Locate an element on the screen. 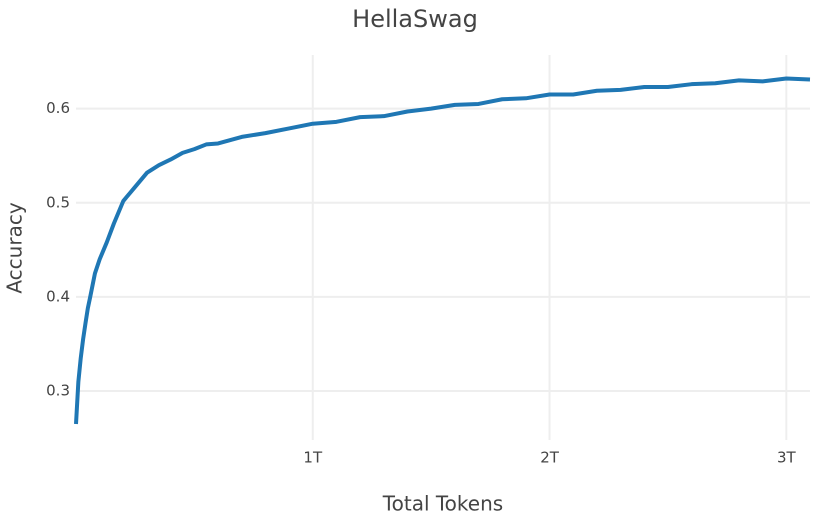 Image resolution: width=830 pixels, height=520 pixels. y-tick-label: 0.4 is located at coordinates (58, 296).